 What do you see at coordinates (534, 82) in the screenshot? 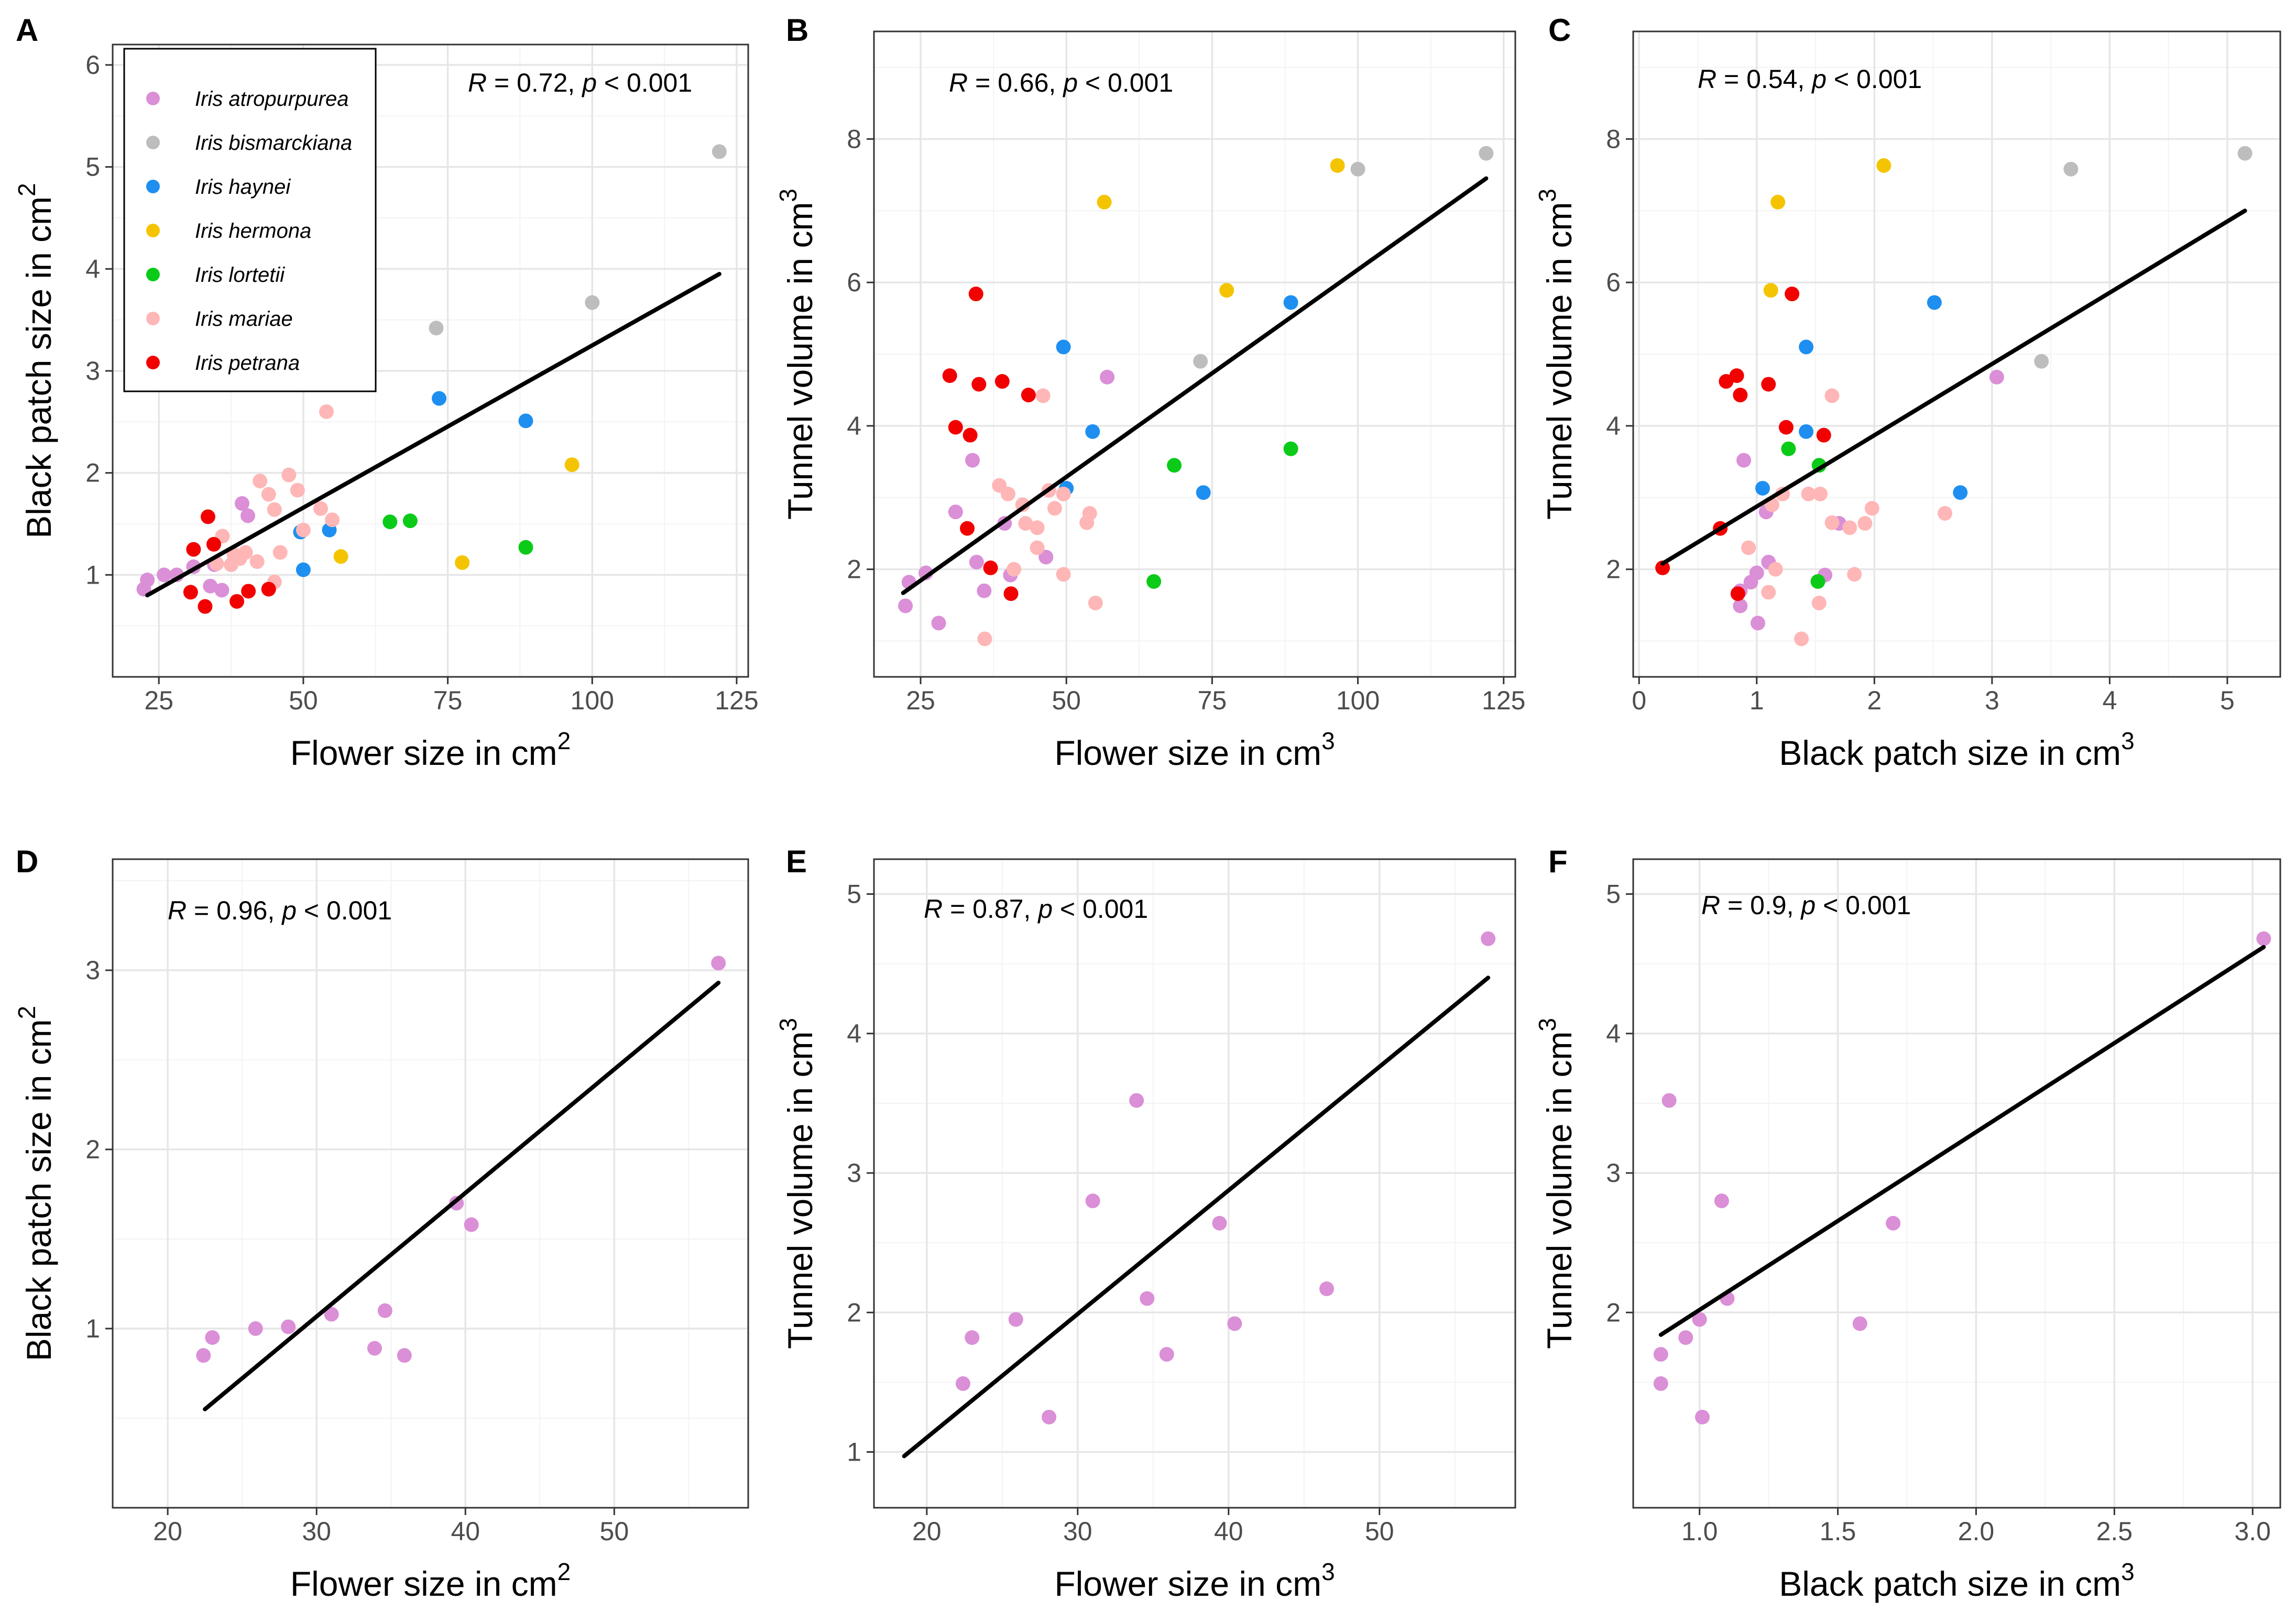
I see `r-value: = 0.72,` at bounding box center [534, 82].